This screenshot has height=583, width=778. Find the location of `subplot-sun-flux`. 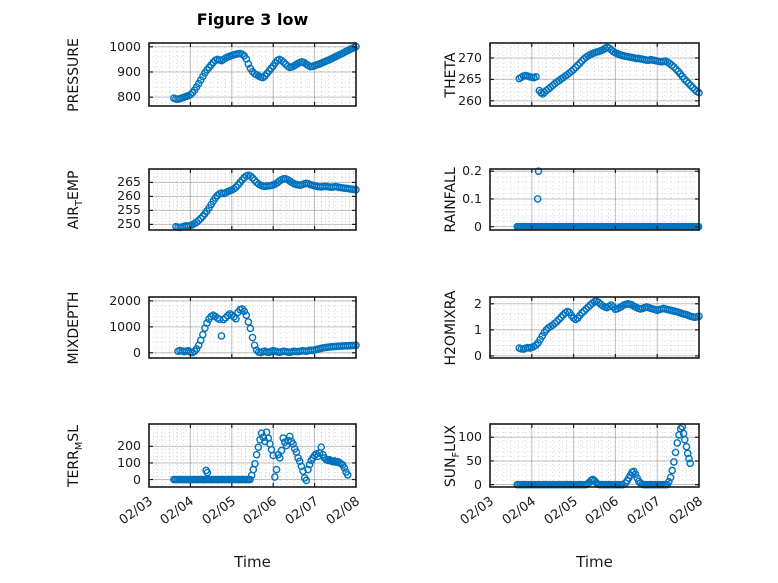

subplot-sun-flux is located at coordinates (594, 456).